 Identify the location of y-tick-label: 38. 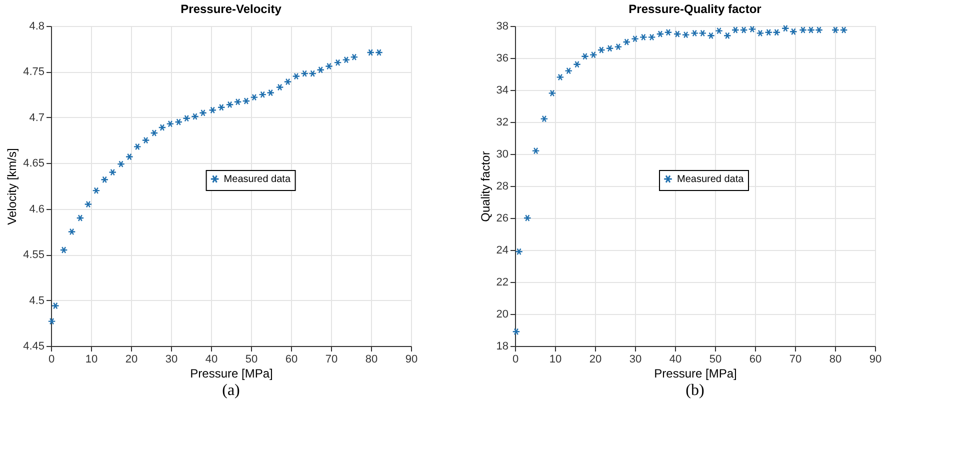
(502, 26).